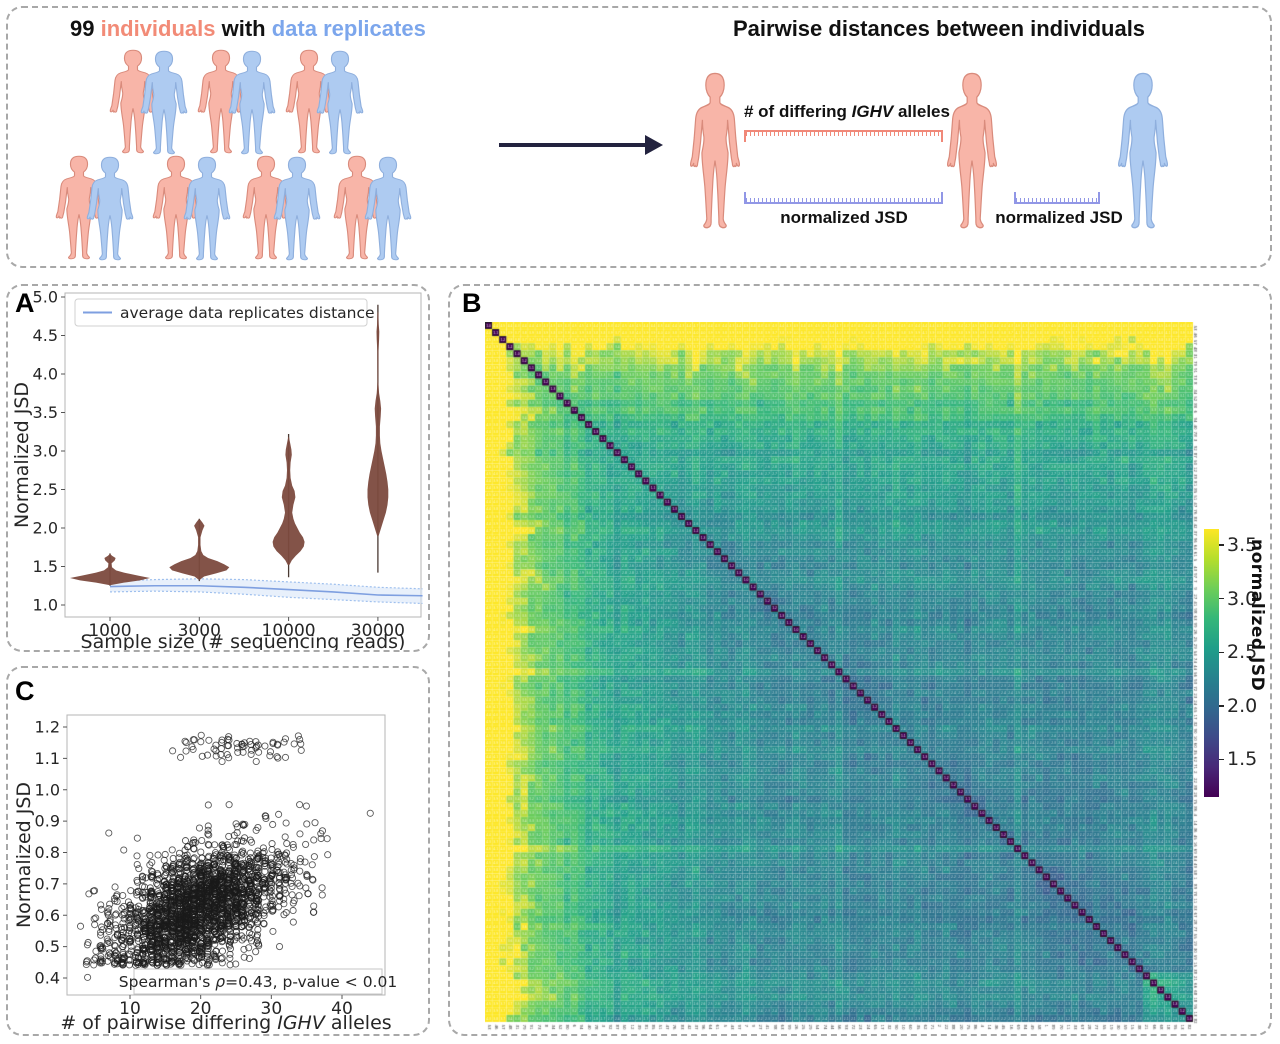  Describe the element at coordinates (348, 28) in the screenshot. I see `title-replicates: data replicates` at that location.